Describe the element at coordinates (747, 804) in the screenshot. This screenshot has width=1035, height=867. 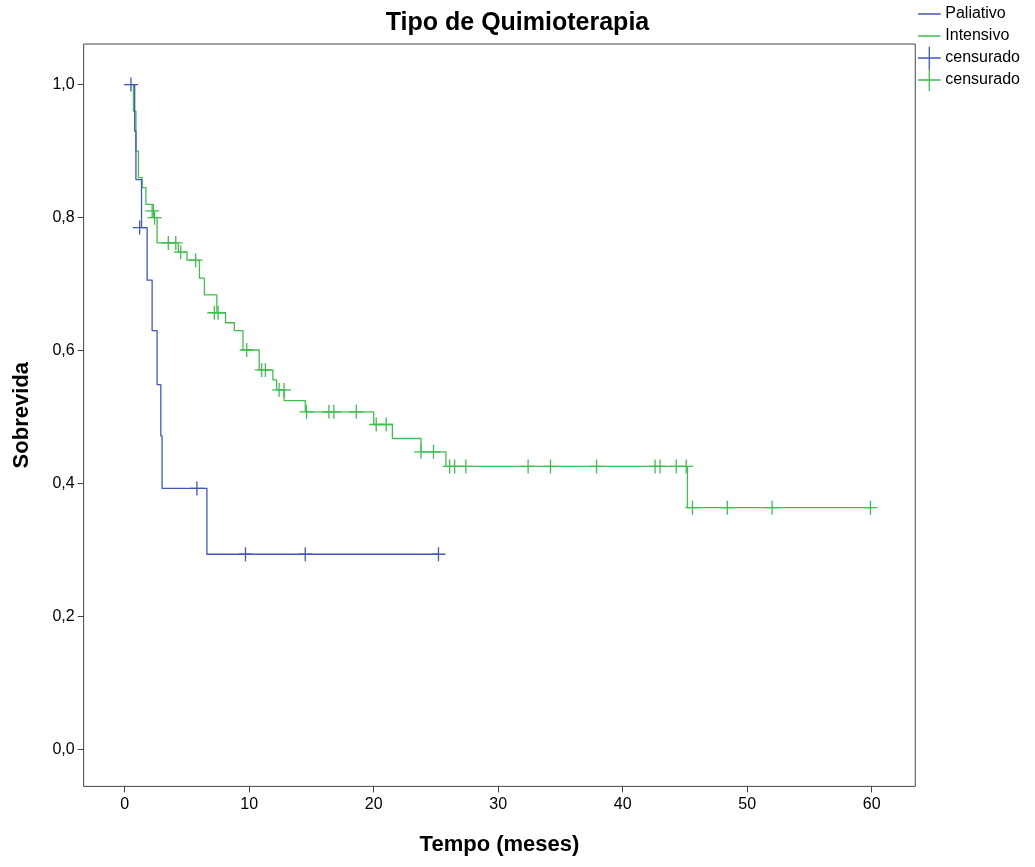
I see `x-tick-label: 50` at that location.